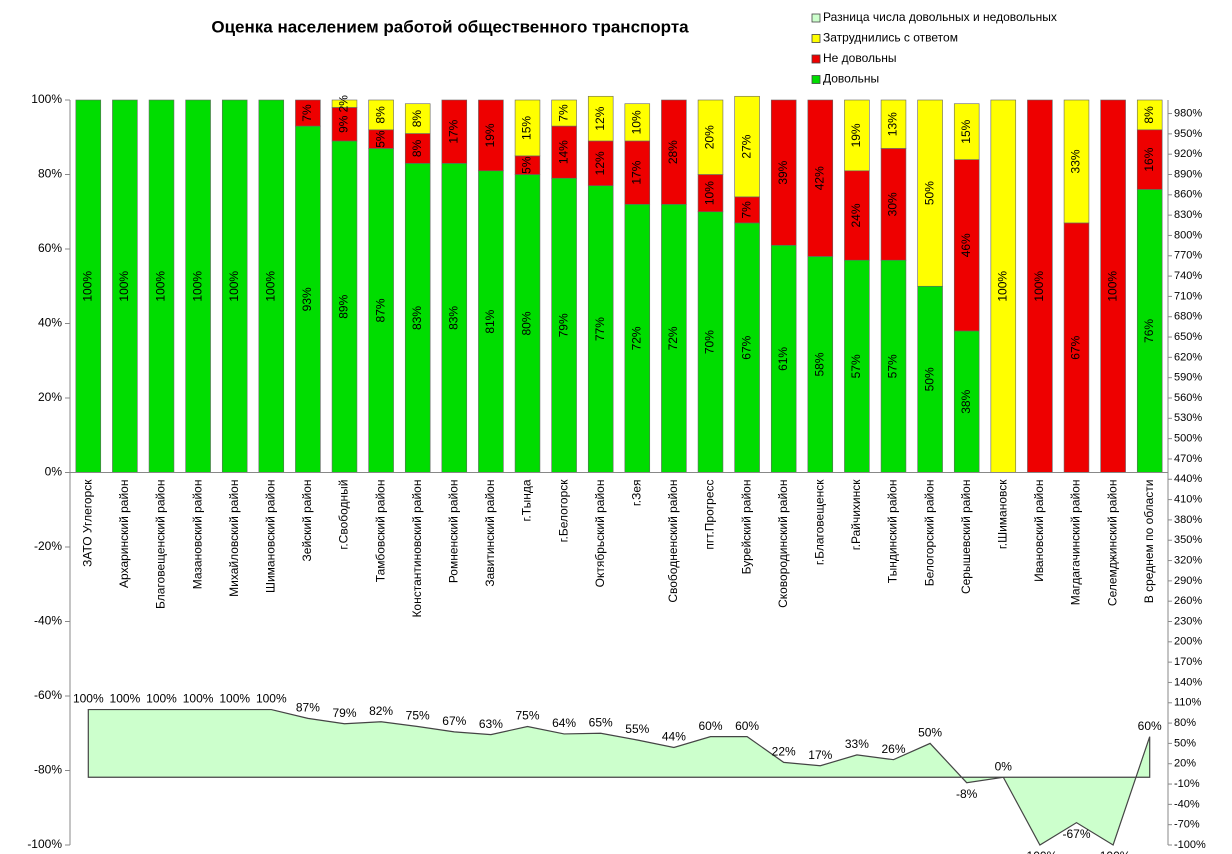 This screenshot has width=1232, height=854. I want to click on bar-label: 7%, so click(563, 113).